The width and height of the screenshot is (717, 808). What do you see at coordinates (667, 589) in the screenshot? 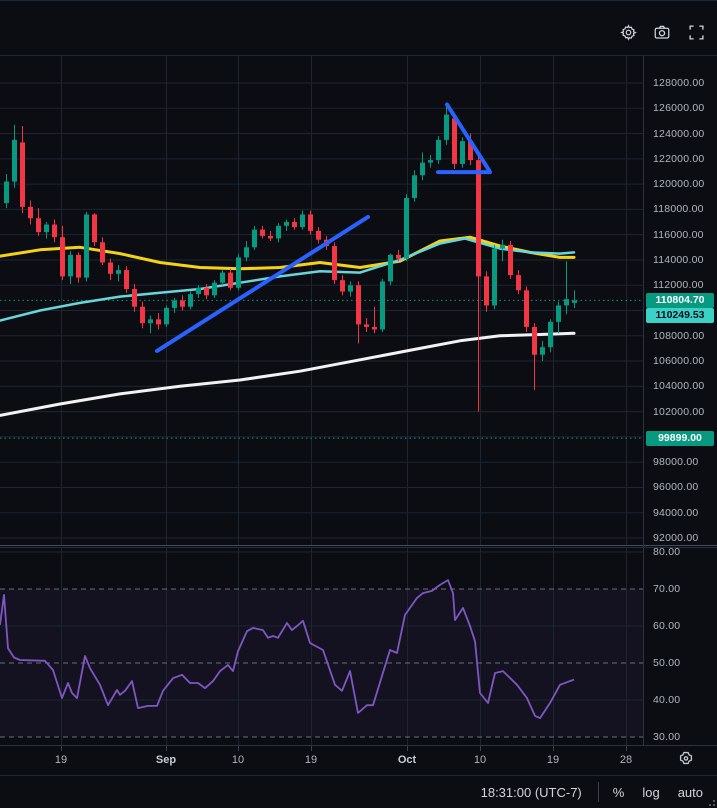
I see `rsi-axis-label: 70.00` at bounding box center [667, 589].